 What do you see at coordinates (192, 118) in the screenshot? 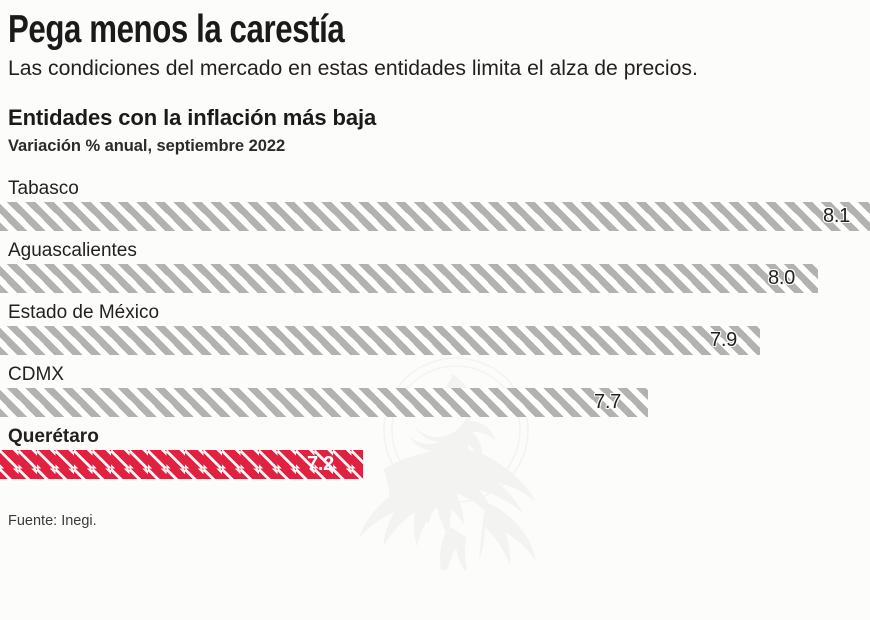
I see `chart-title: Entidades con la inflación más baja` at bounding box center [192, 118].